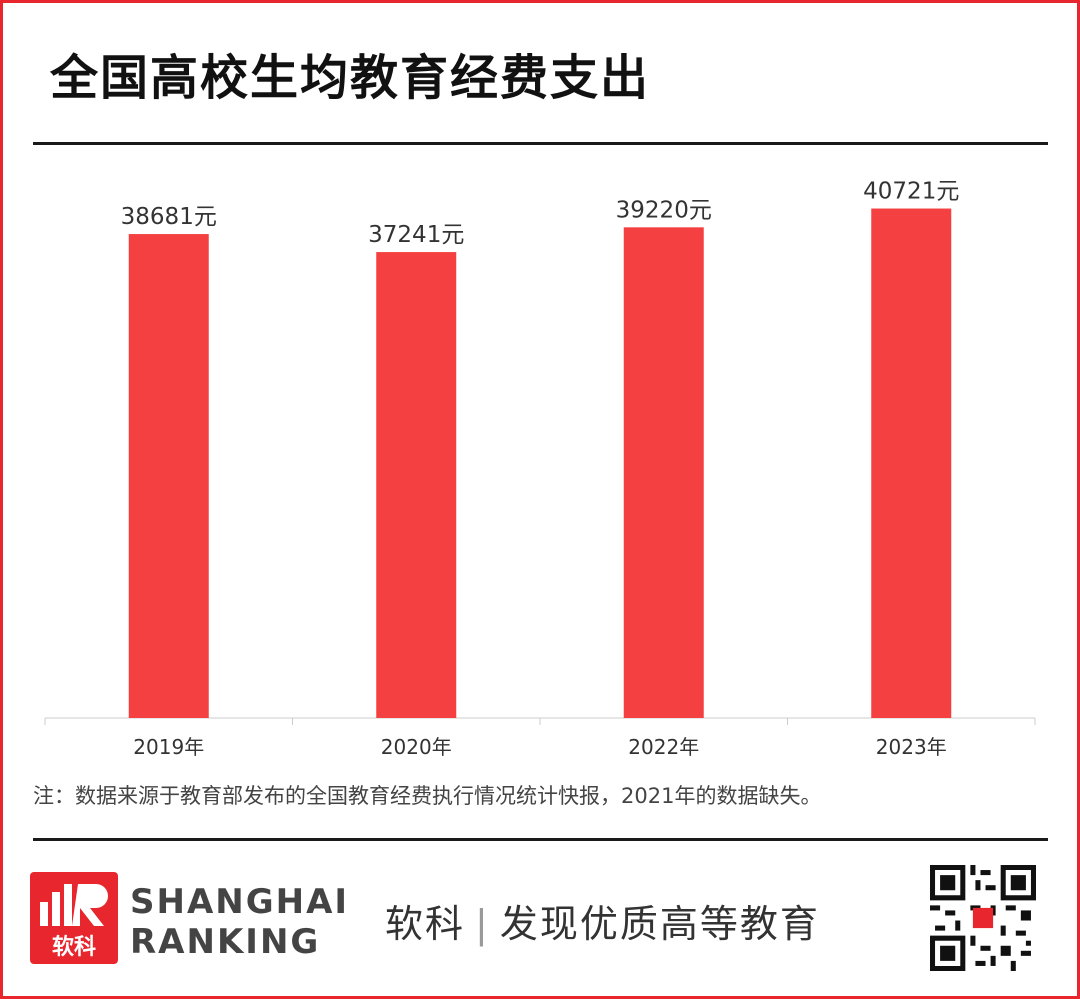  Describe the element at coordinates (659, 924) in the screenshot. I see `slogan-text: 发现优质高等教育` at that location.